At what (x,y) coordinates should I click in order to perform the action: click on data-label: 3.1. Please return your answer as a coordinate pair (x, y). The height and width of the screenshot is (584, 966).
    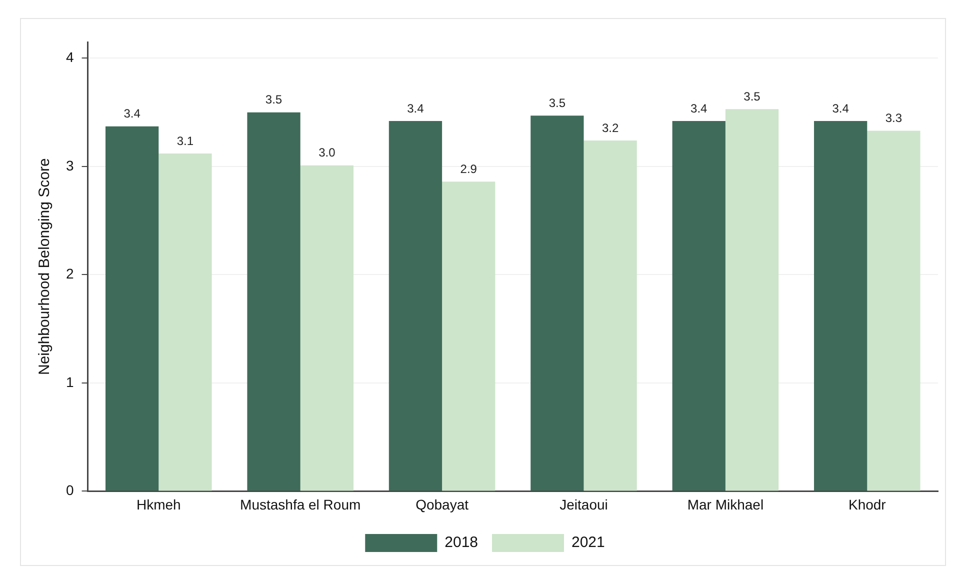
    Looking at the image, I should click on (185, 141).